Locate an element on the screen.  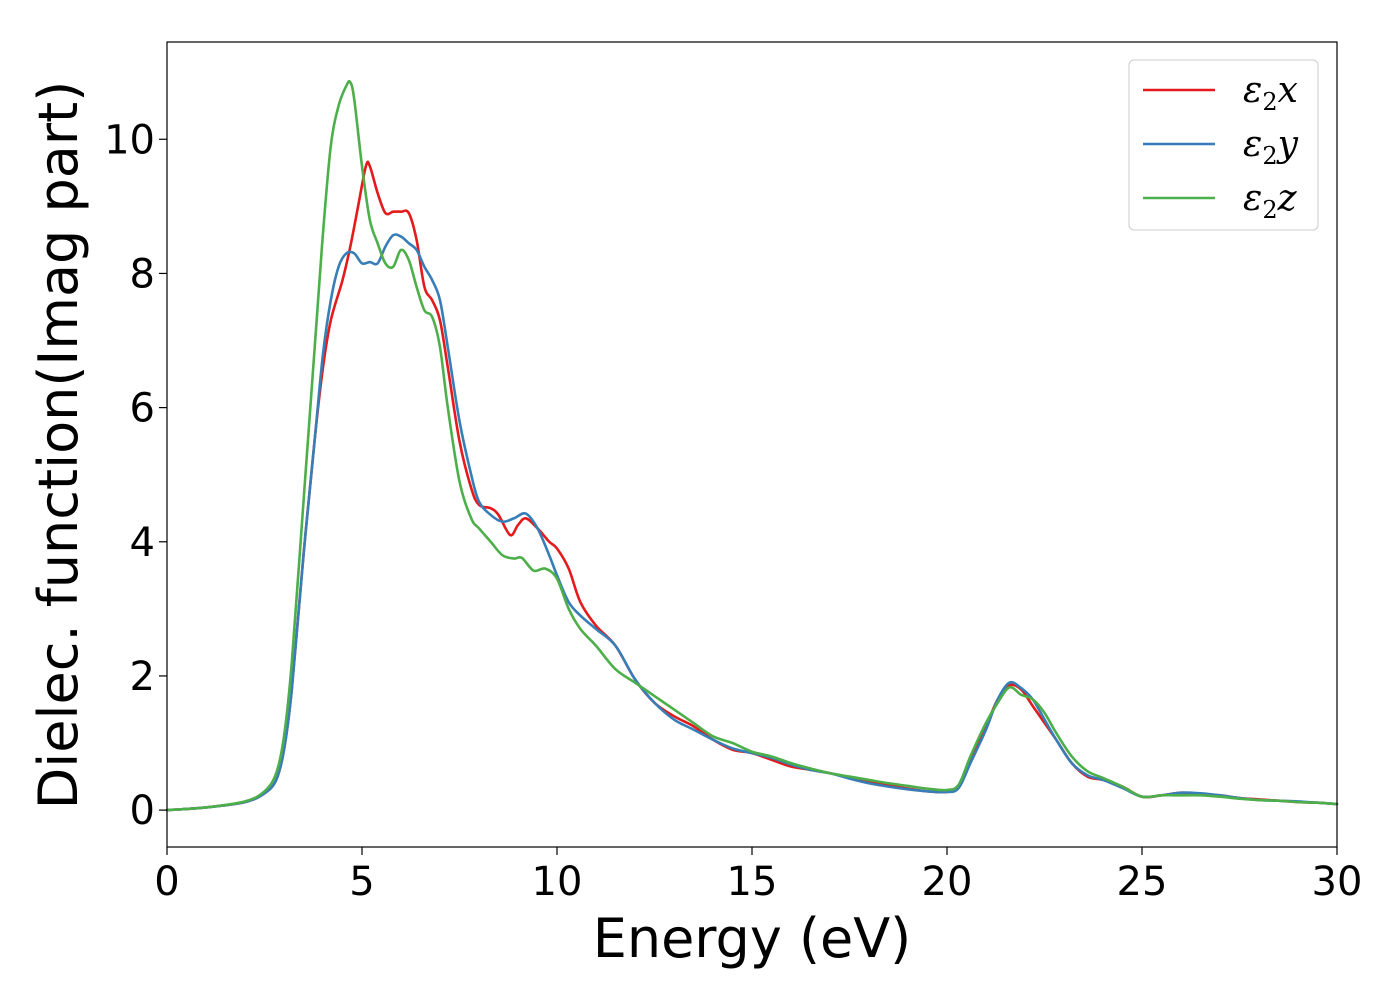
x-tick-label: 30 is located at coordinates (1337, 882).